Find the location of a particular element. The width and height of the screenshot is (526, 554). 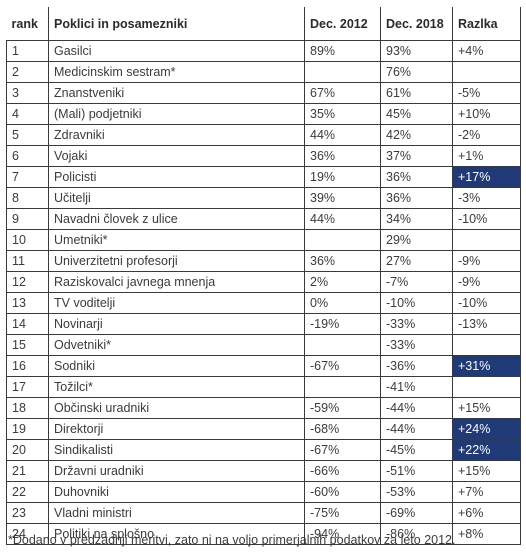

difference-cell: +8% is located at coordinates (486, 534).